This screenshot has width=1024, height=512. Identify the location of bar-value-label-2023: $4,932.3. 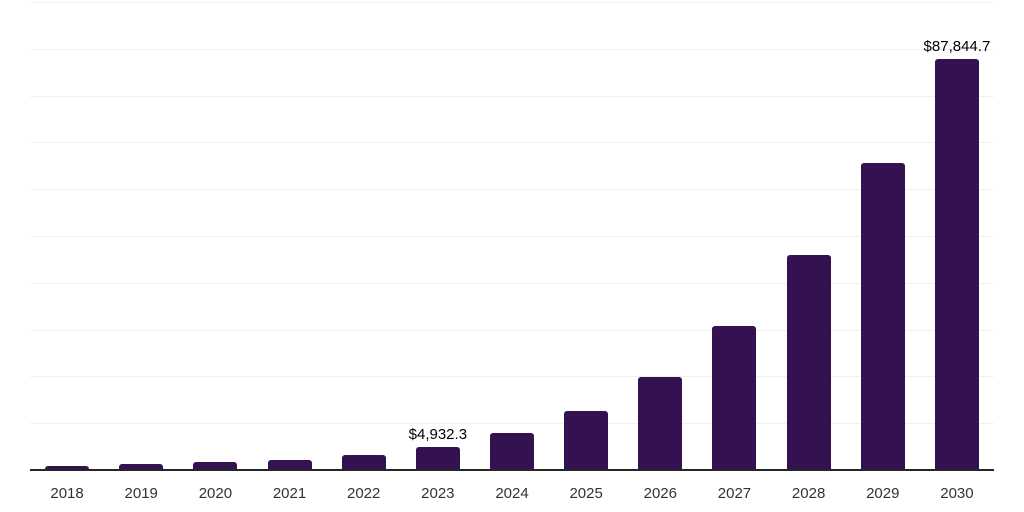
(438, 434).